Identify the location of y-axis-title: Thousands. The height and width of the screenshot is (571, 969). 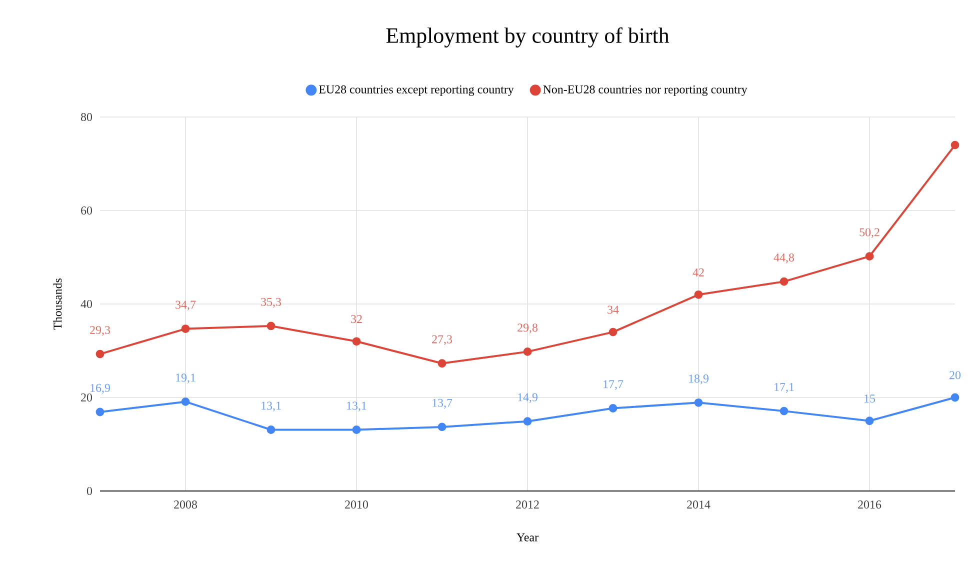
(57, 304).